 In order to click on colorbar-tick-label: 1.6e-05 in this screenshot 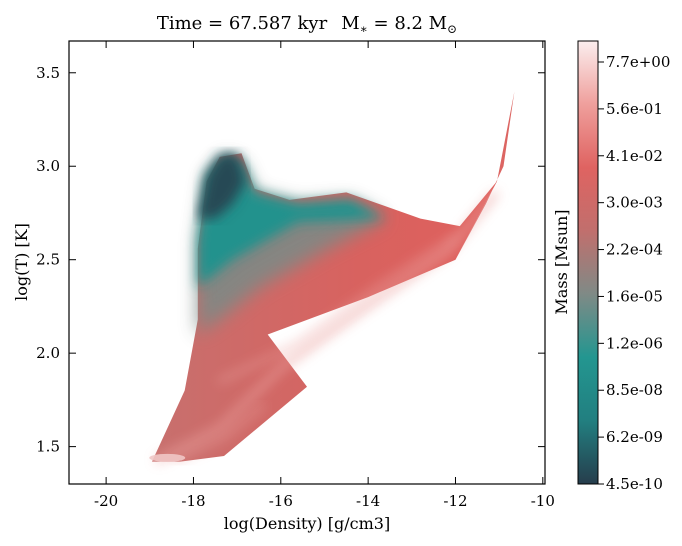, I will do `click(634, 296)`.